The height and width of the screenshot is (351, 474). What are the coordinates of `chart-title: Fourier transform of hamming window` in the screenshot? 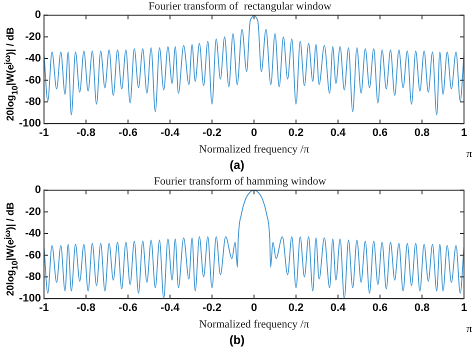 It's located at (240, 181).